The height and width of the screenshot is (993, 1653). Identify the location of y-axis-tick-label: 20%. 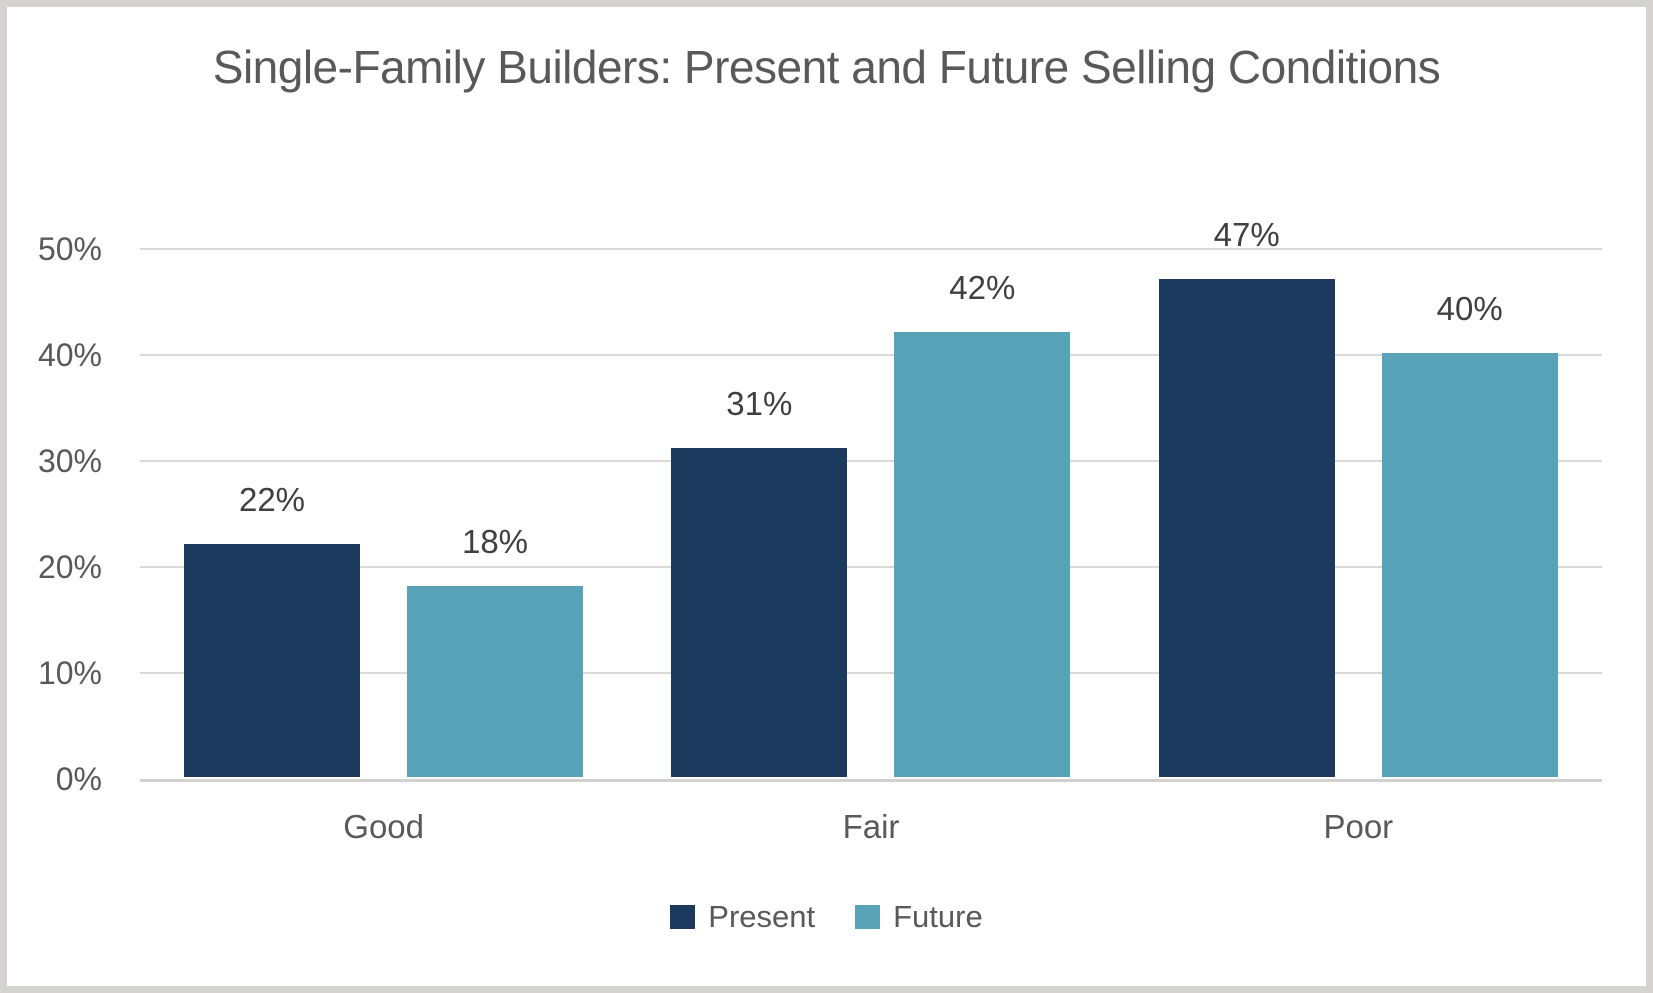
(69, 567).